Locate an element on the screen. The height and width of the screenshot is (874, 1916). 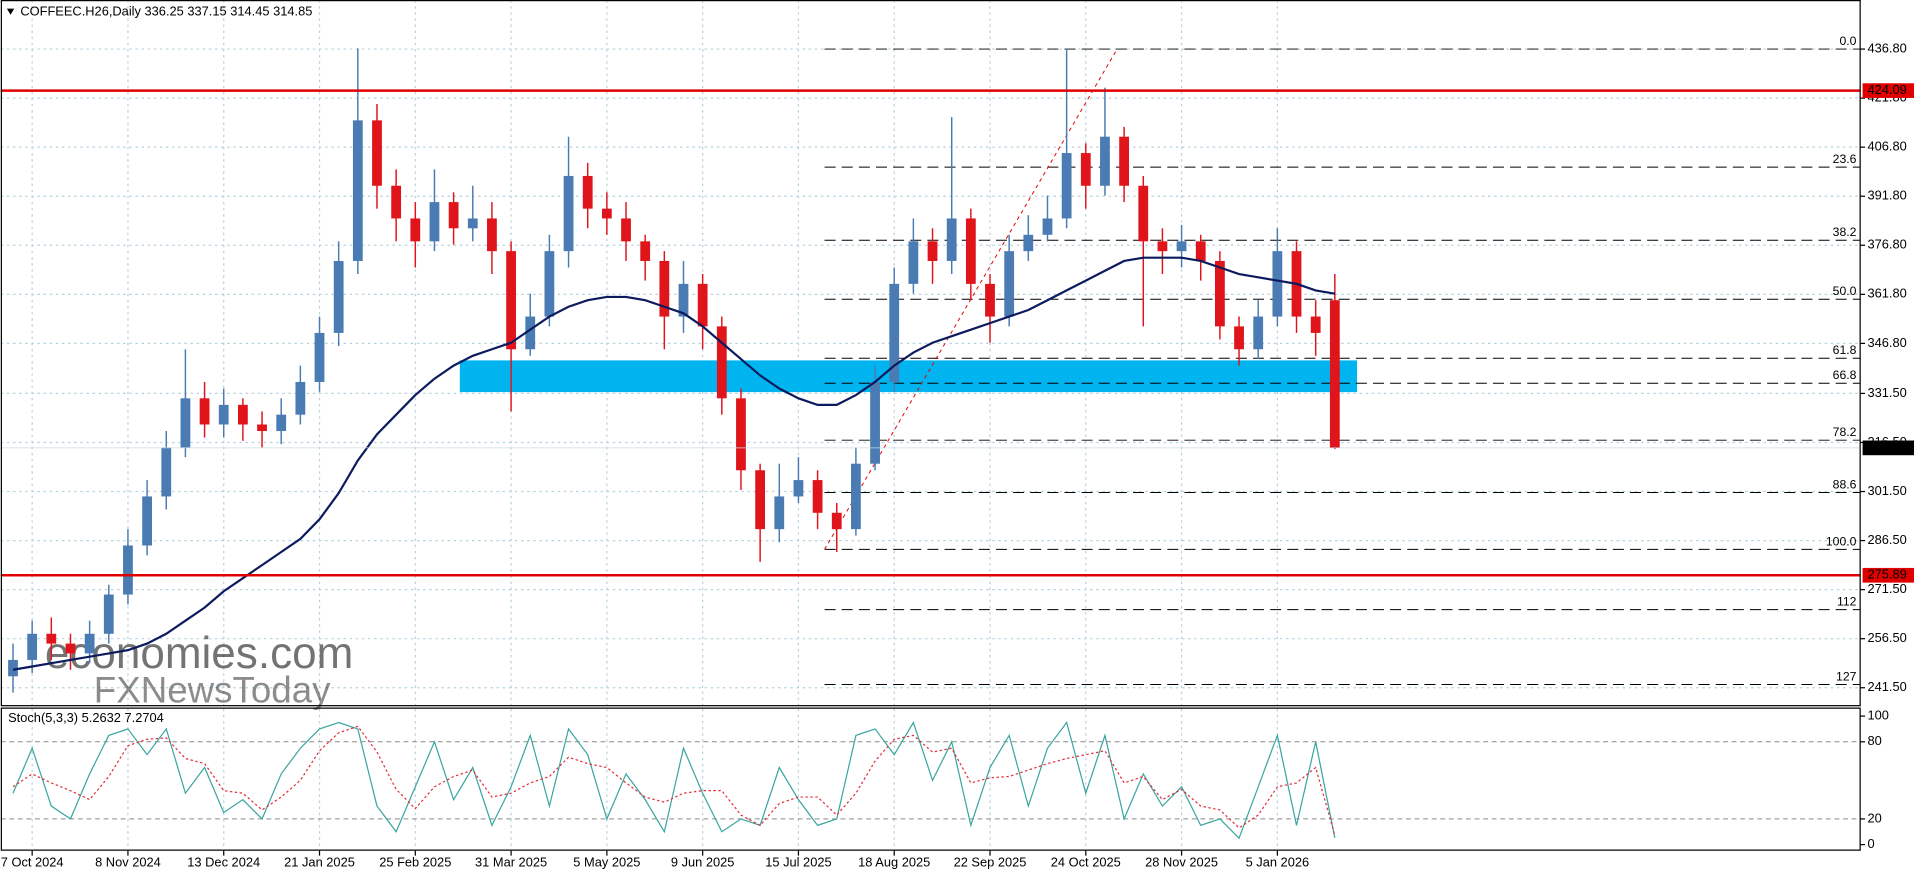
level-tag-label: 424.09 is located at coordinates (1886, 89).